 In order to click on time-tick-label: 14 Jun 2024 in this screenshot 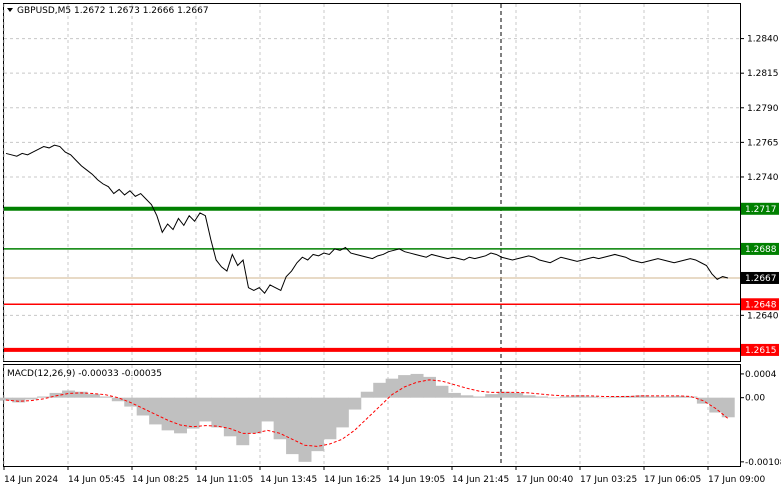, I will do `click(31, 480)`.